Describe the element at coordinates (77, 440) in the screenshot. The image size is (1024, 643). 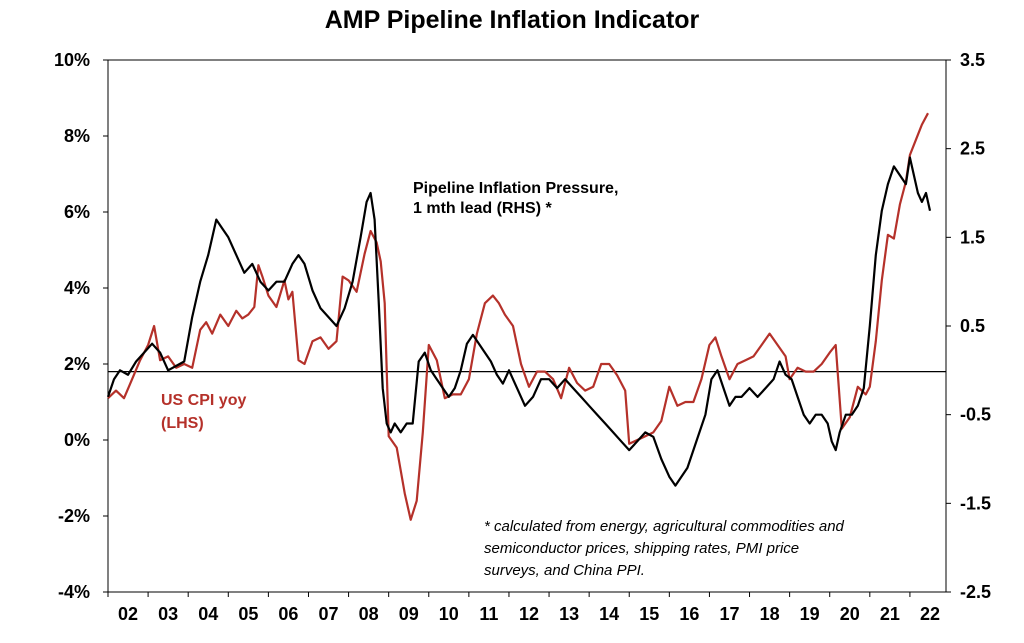
I see `y-left-tick-label: 0%` at that location.